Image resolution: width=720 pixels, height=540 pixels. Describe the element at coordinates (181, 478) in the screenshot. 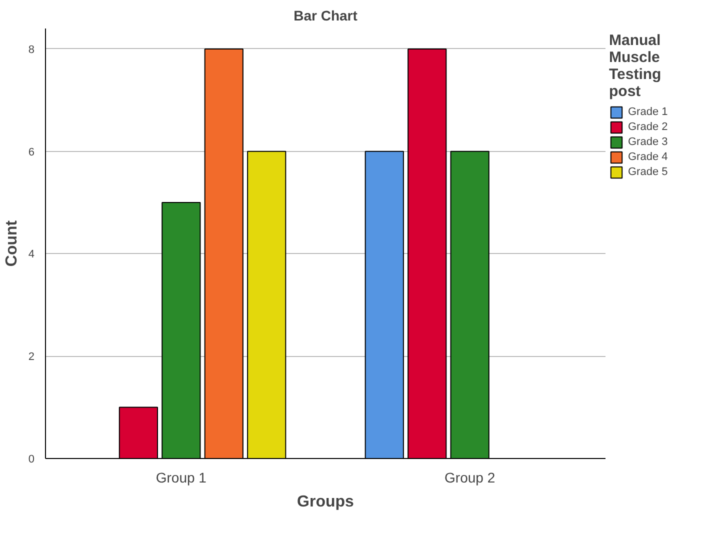

I see `x-tick-label: Group 1` at that location.